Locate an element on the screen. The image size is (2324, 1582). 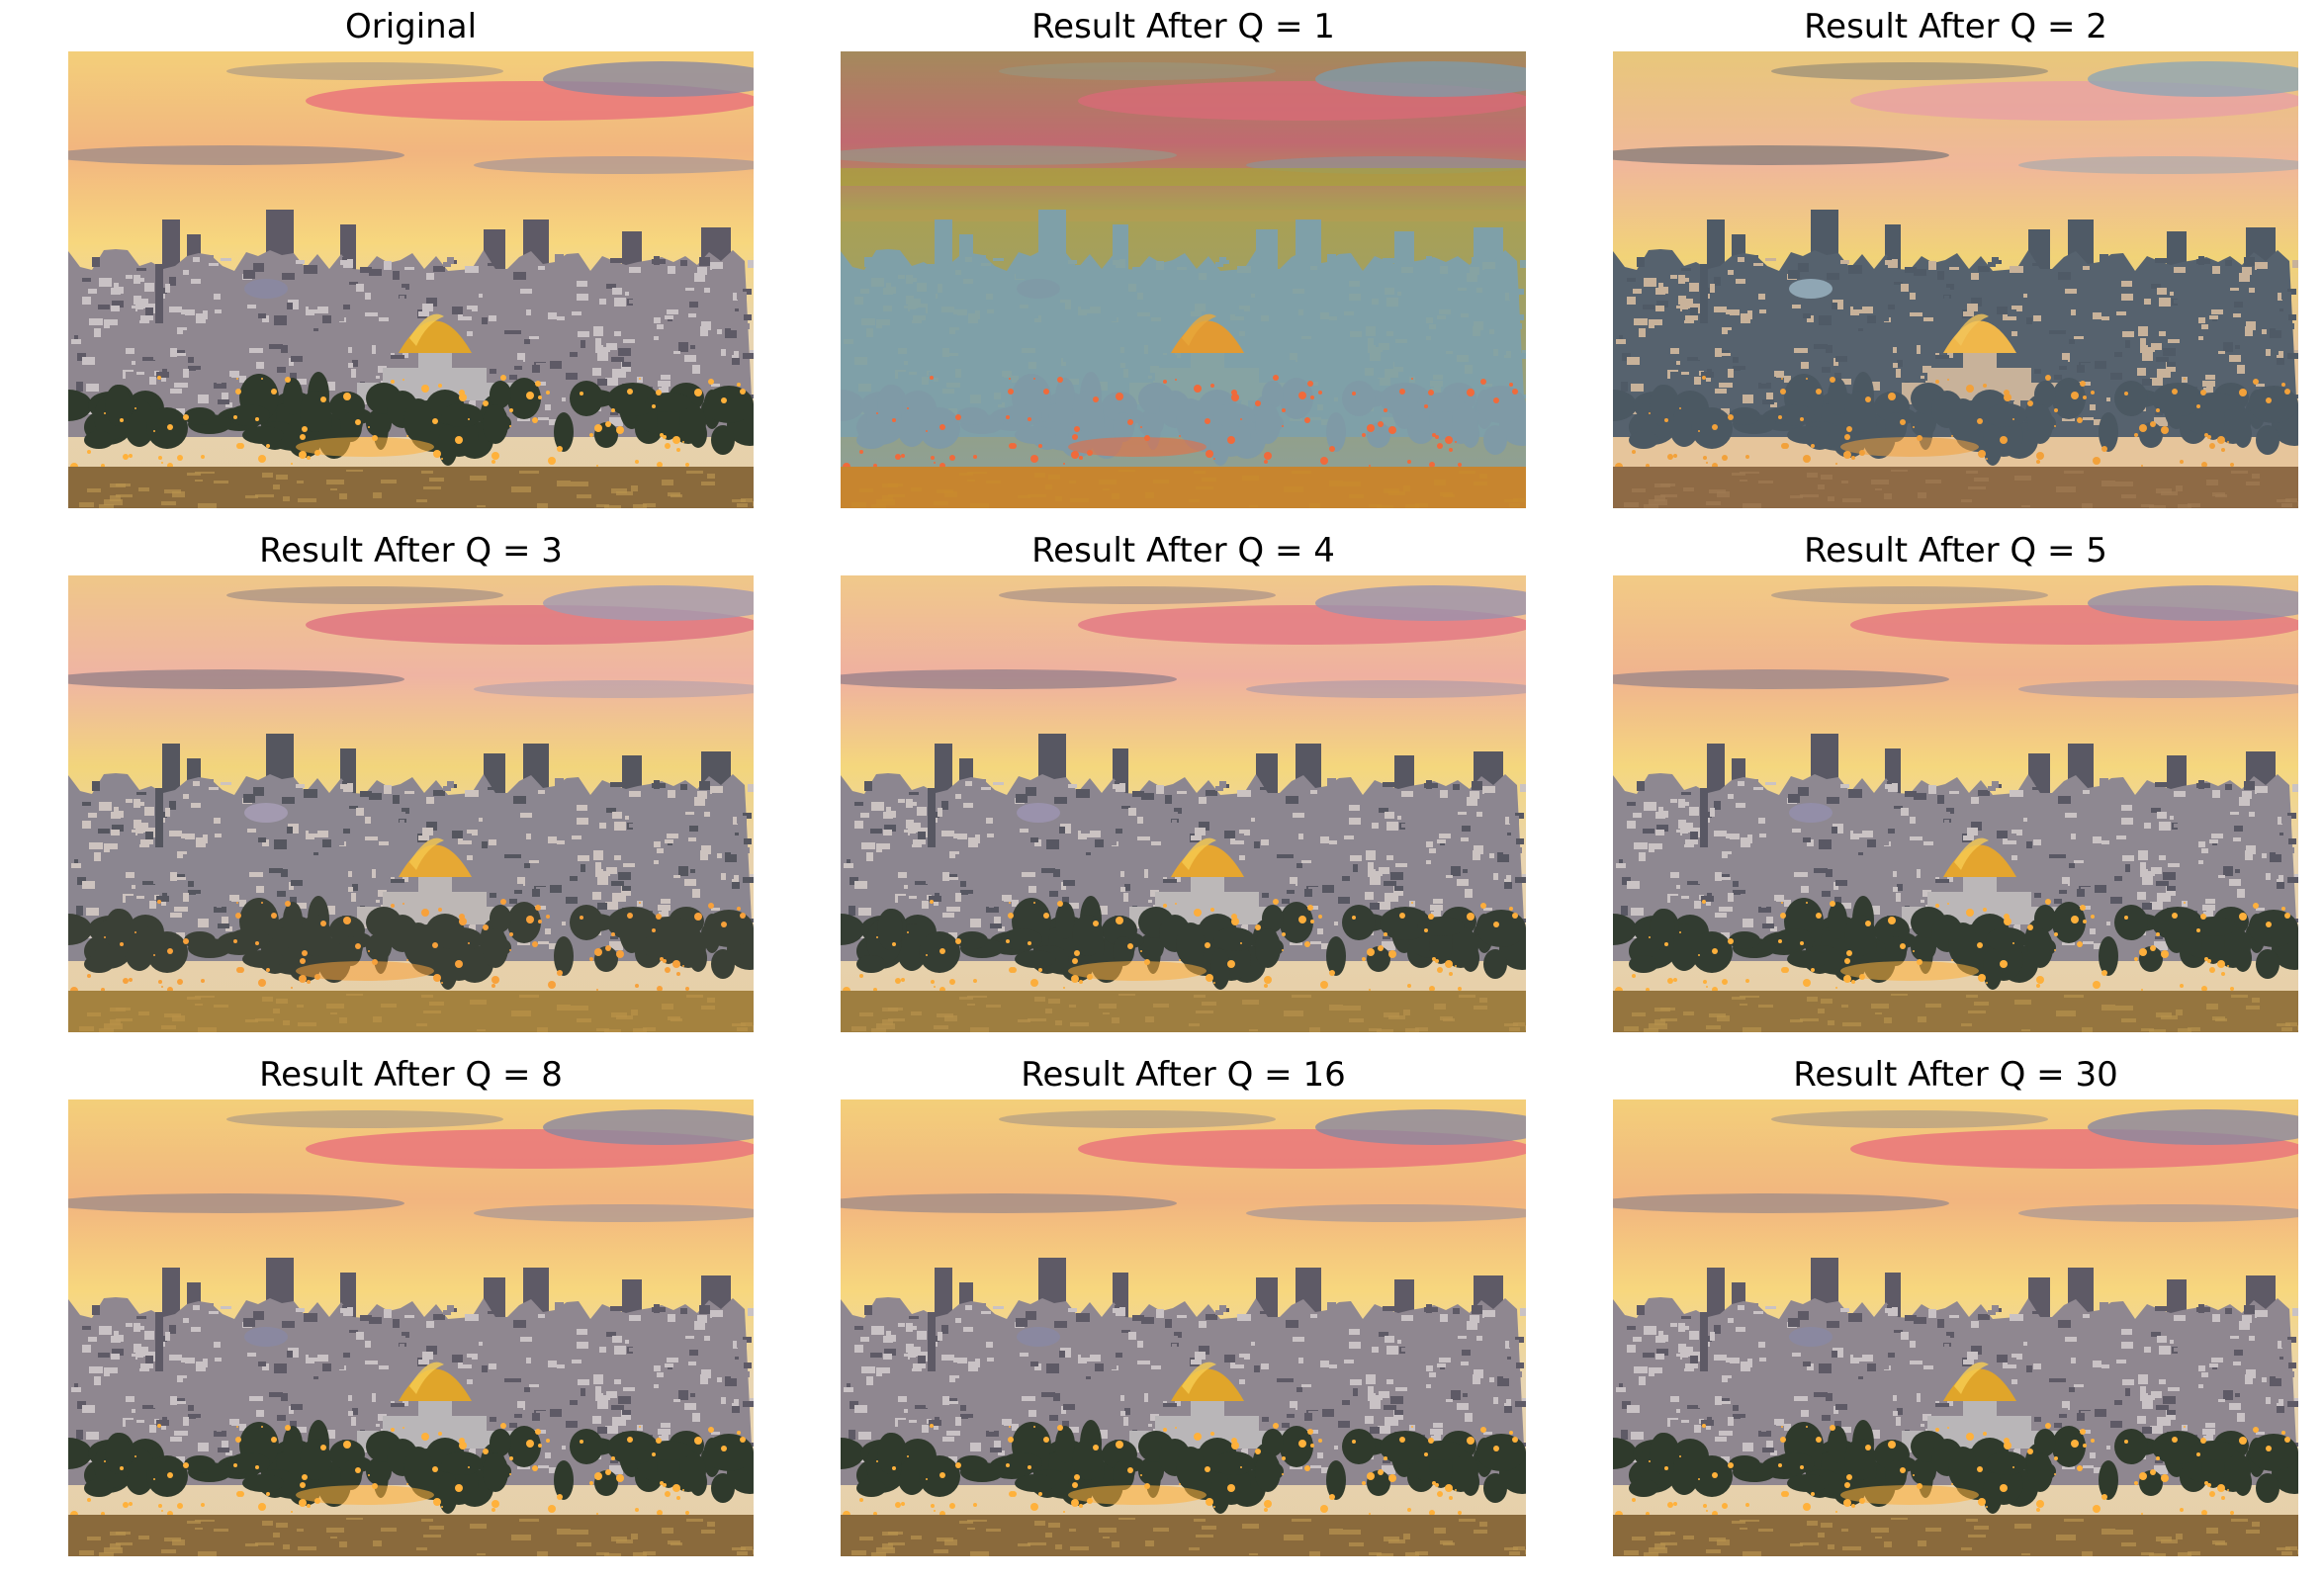
panel-title: Result After Q = 8 is located at coordinates (411, 1075).